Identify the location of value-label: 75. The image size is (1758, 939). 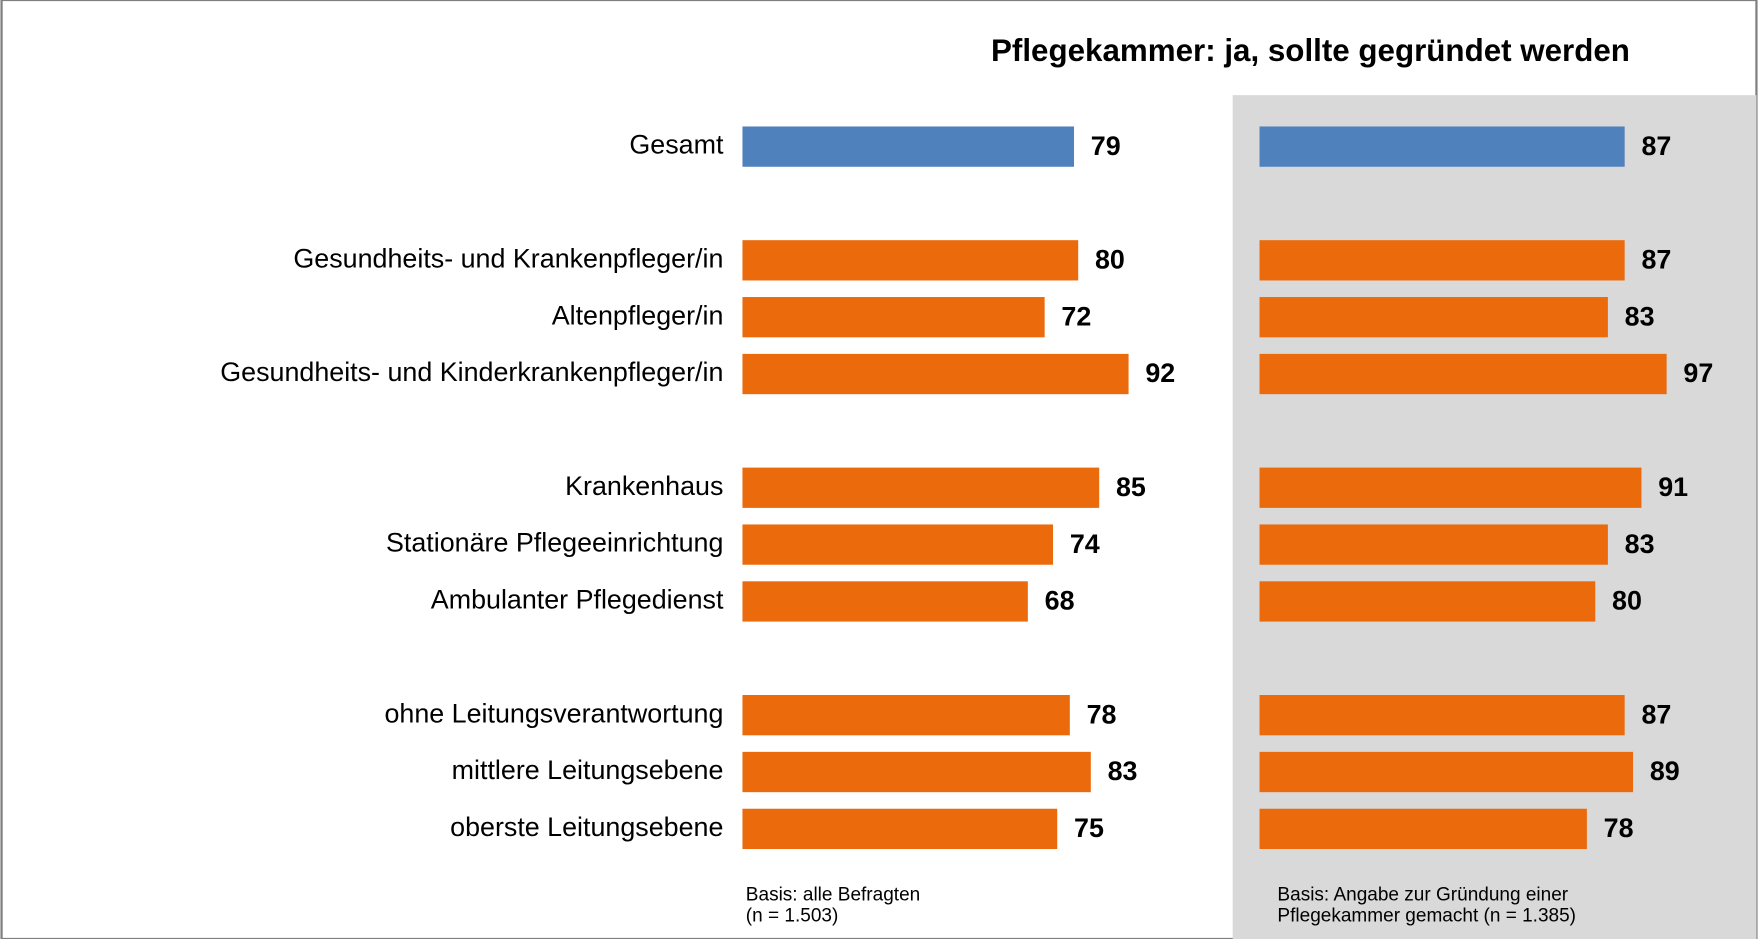
(1089, 828).